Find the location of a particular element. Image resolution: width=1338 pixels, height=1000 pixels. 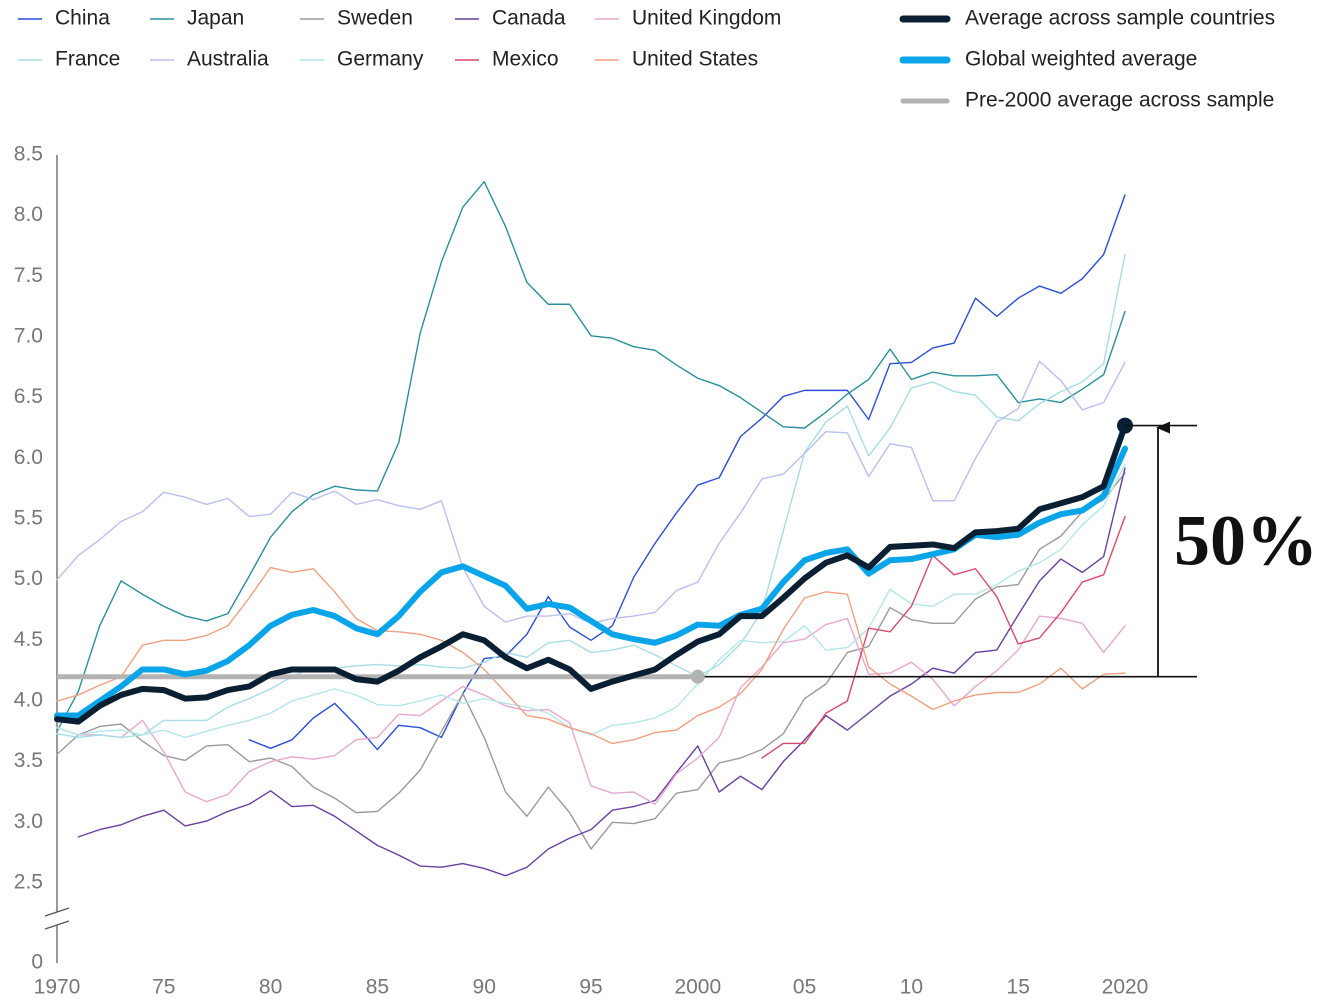

legend-label: France is located at coordinates (87, 59).